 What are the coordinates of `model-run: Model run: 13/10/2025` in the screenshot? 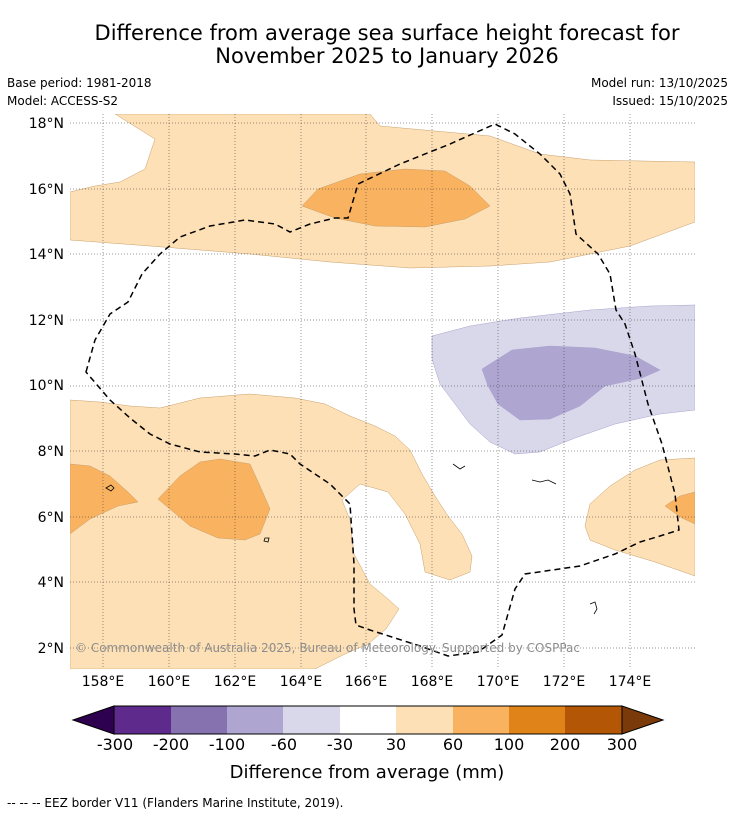 It's located at (659, 83).